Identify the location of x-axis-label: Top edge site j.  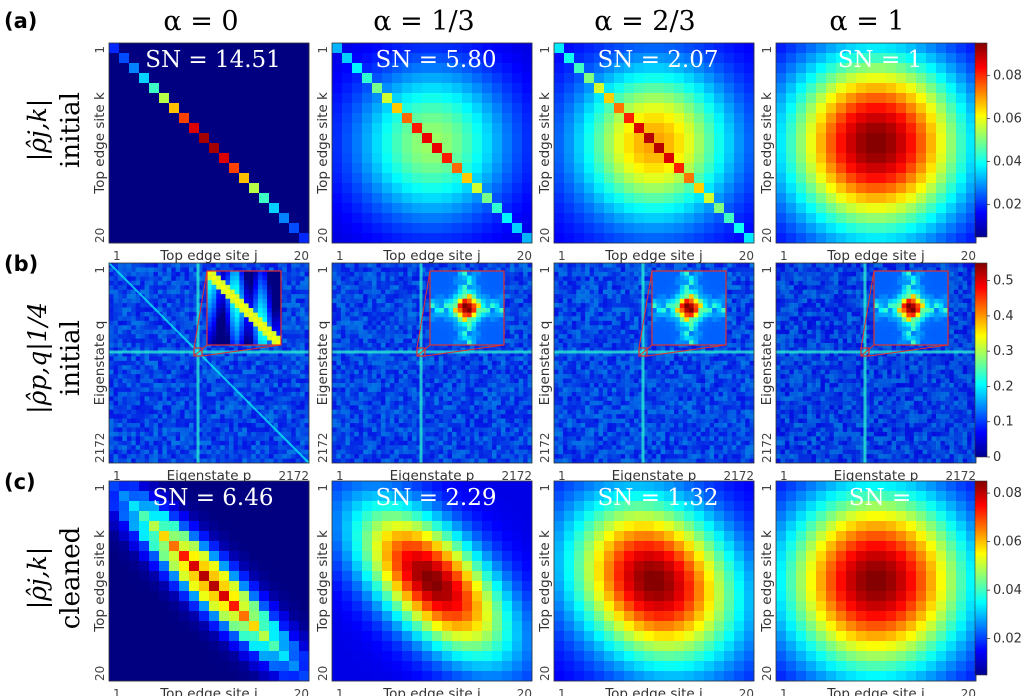
(431, 256).